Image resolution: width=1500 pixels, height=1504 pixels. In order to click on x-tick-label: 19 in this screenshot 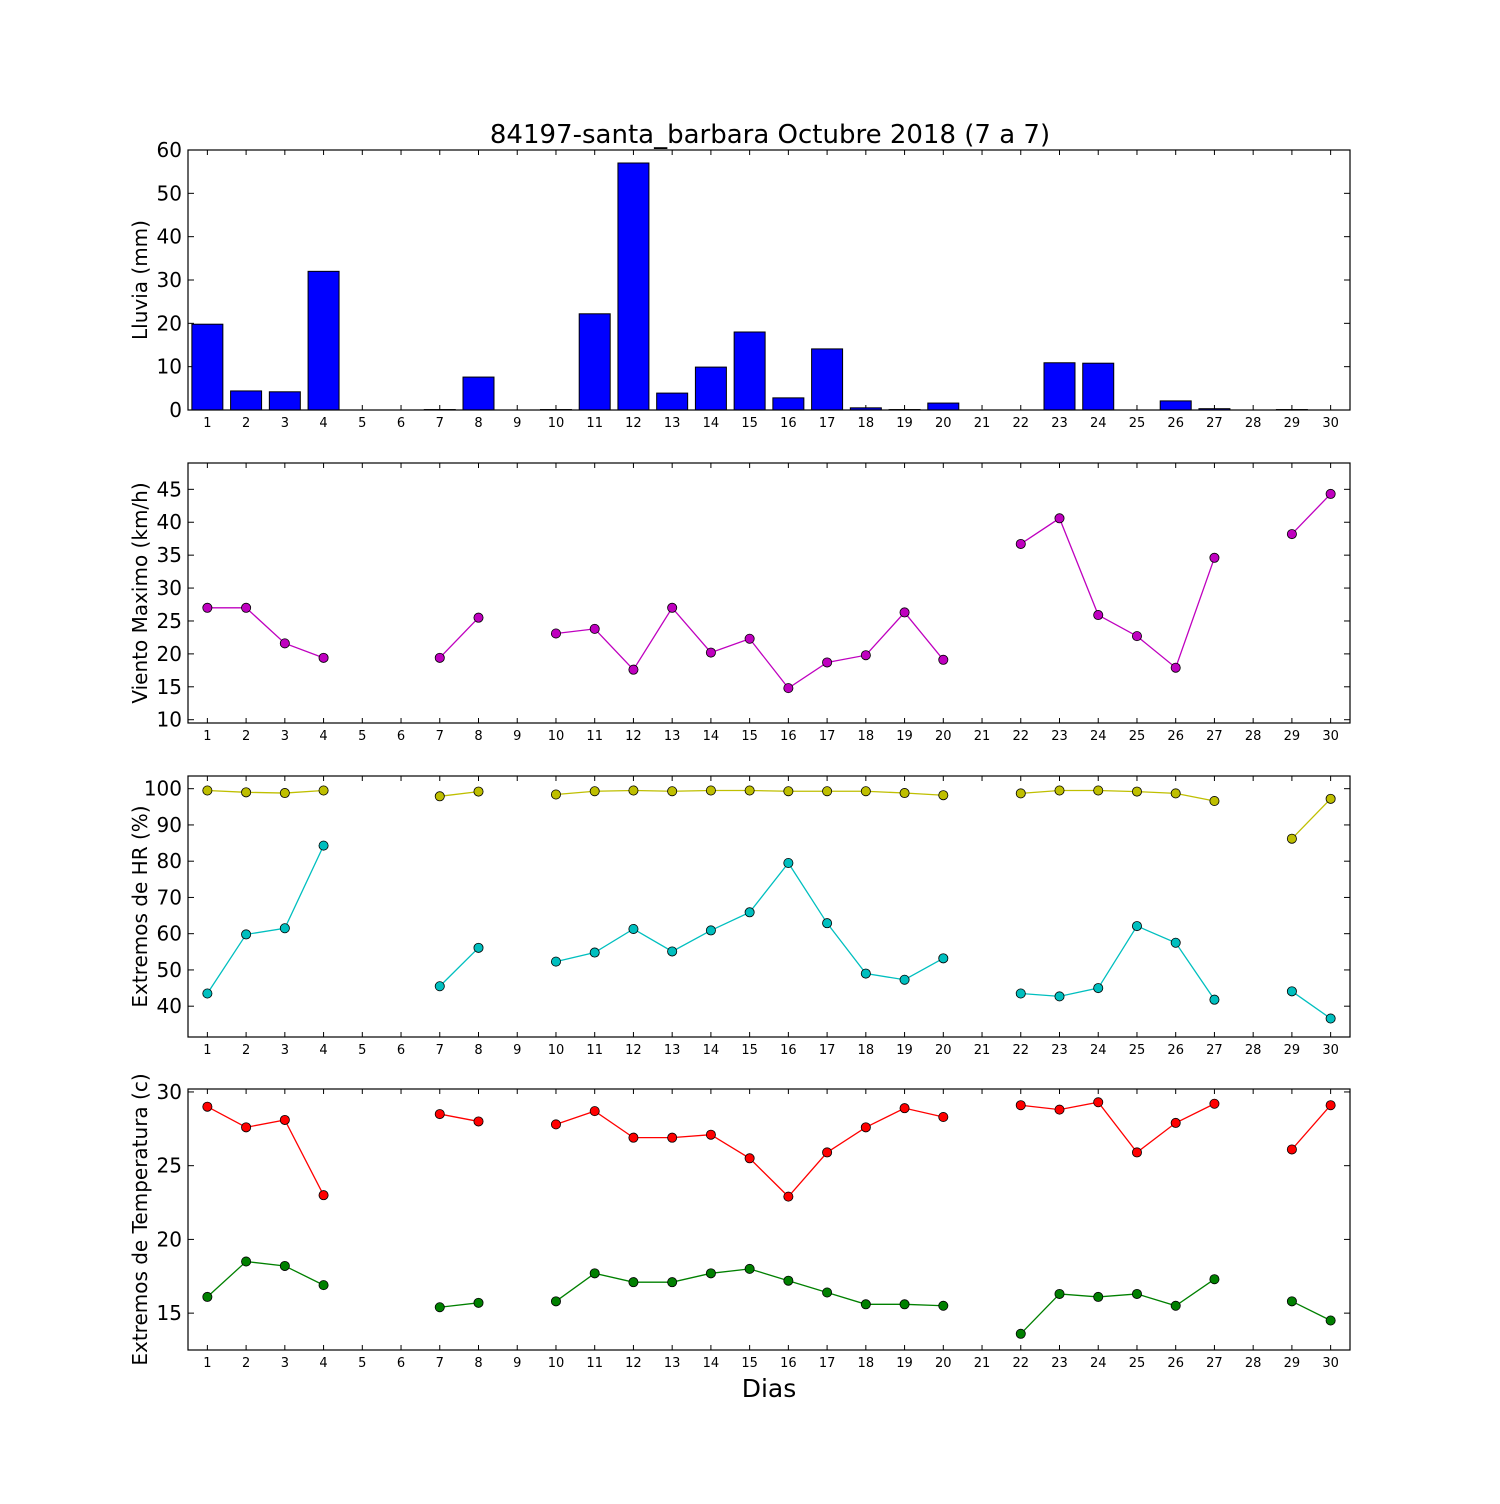, I will do `click(904, 423)`.